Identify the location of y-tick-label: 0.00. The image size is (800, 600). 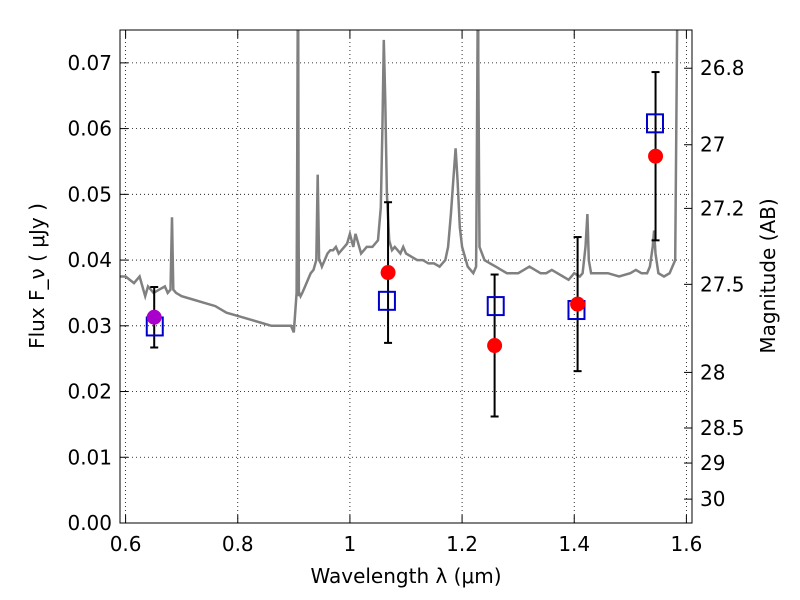
(89, 523).